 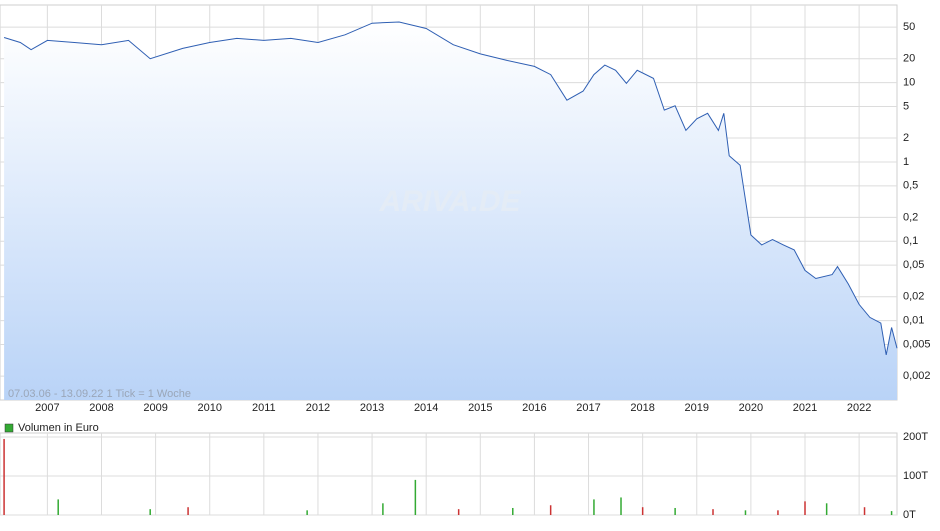 I want to click on x-tick-label: 2011, so click(x=264, y=408).